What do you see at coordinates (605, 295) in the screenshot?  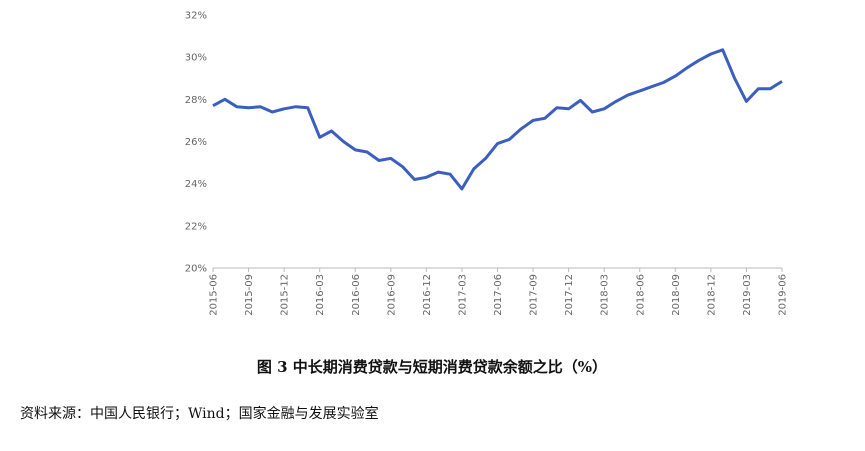 I see `x-tick-label: 2018-03` at bounding box center [605, 295].